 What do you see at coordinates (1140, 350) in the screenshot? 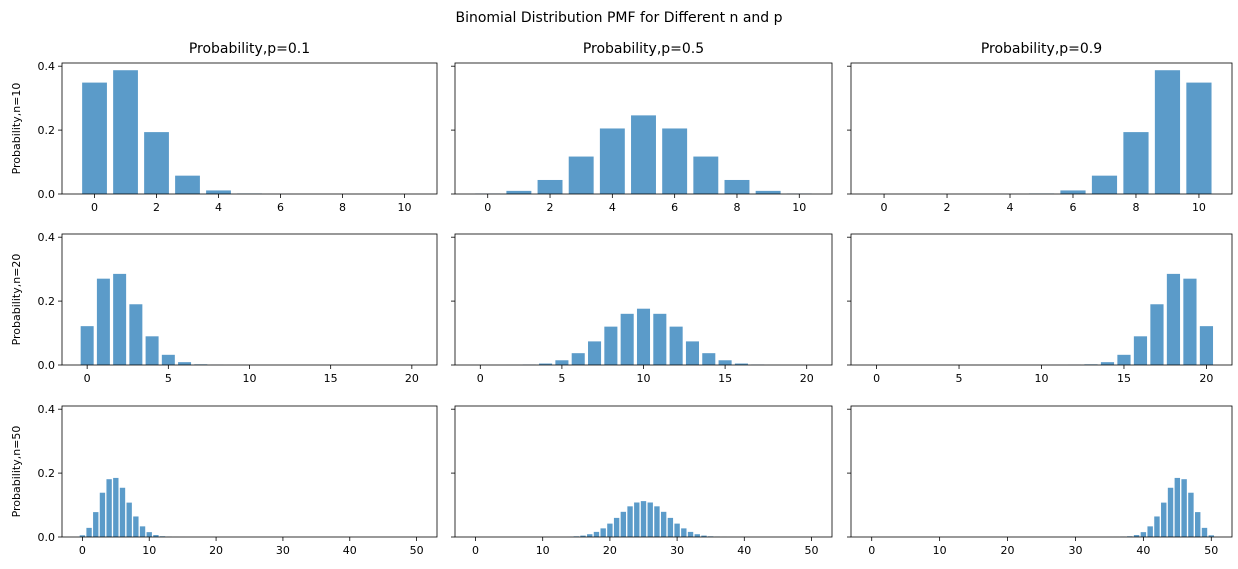
I see `bar-n20-p0.9-k16` at bounding box center [1140, 350].